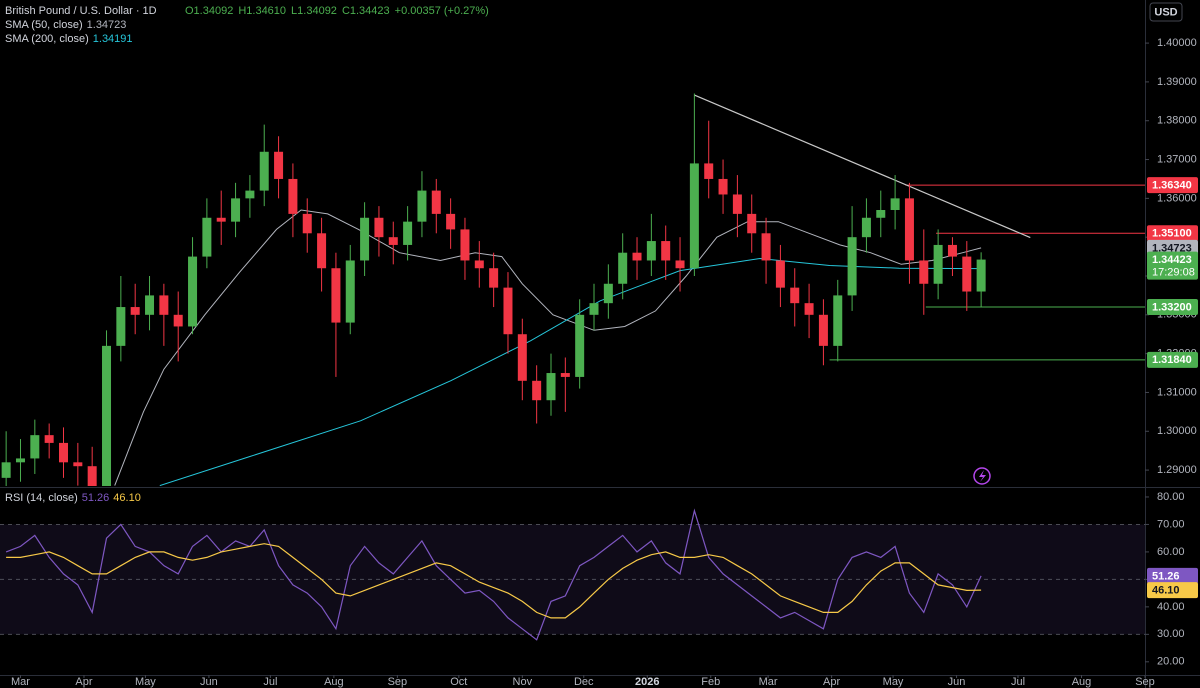 The width and height of the screenshot is (1200, 688). I want to click on x-tick-label: Dec, so click(584, 682).